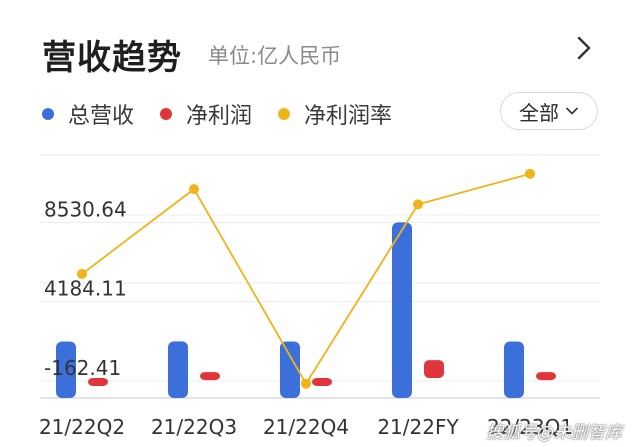  What do you see at coordinates (572, 111) in the screenshot?
I see `chevron-down-icon` at bounding box center [572, 111].